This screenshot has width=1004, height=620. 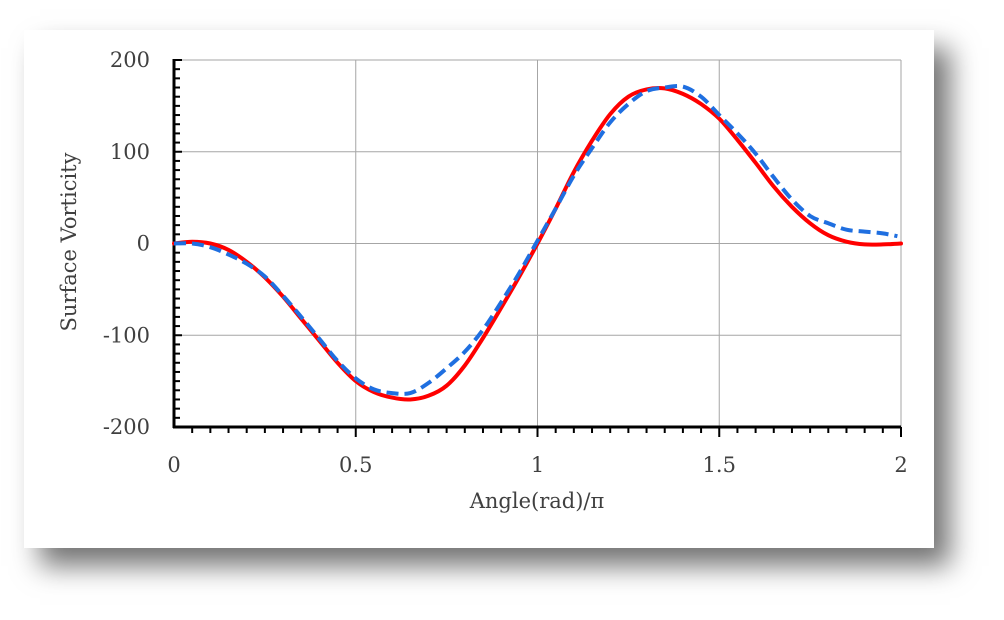 I want to click on y-axis-title: Surface Vorticity, so click(x=69, y=241).